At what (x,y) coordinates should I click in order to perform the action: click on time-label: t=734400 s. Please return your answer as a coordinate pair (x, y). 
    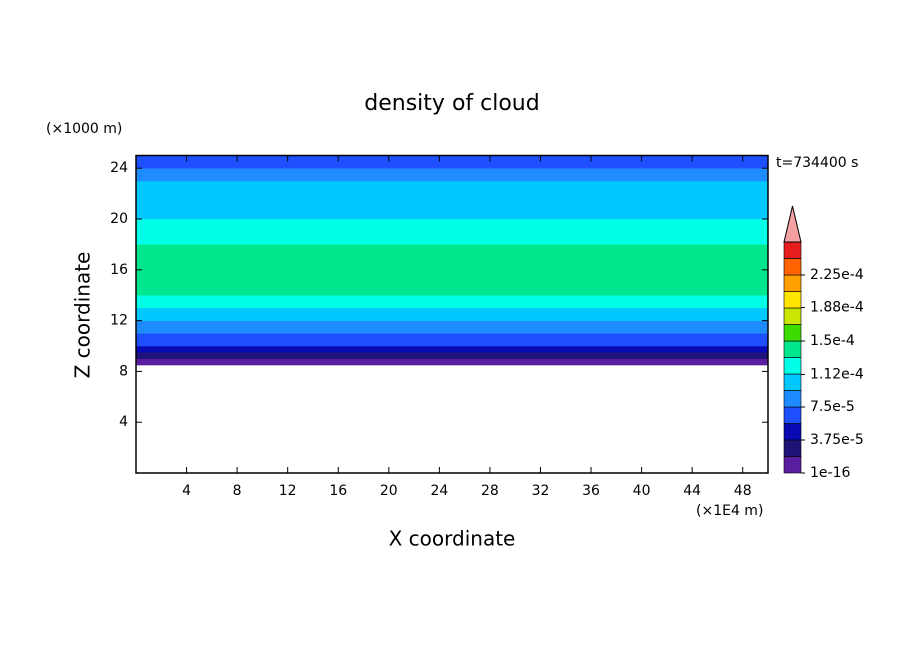
    Looking at the image, I should click on (817, 163).